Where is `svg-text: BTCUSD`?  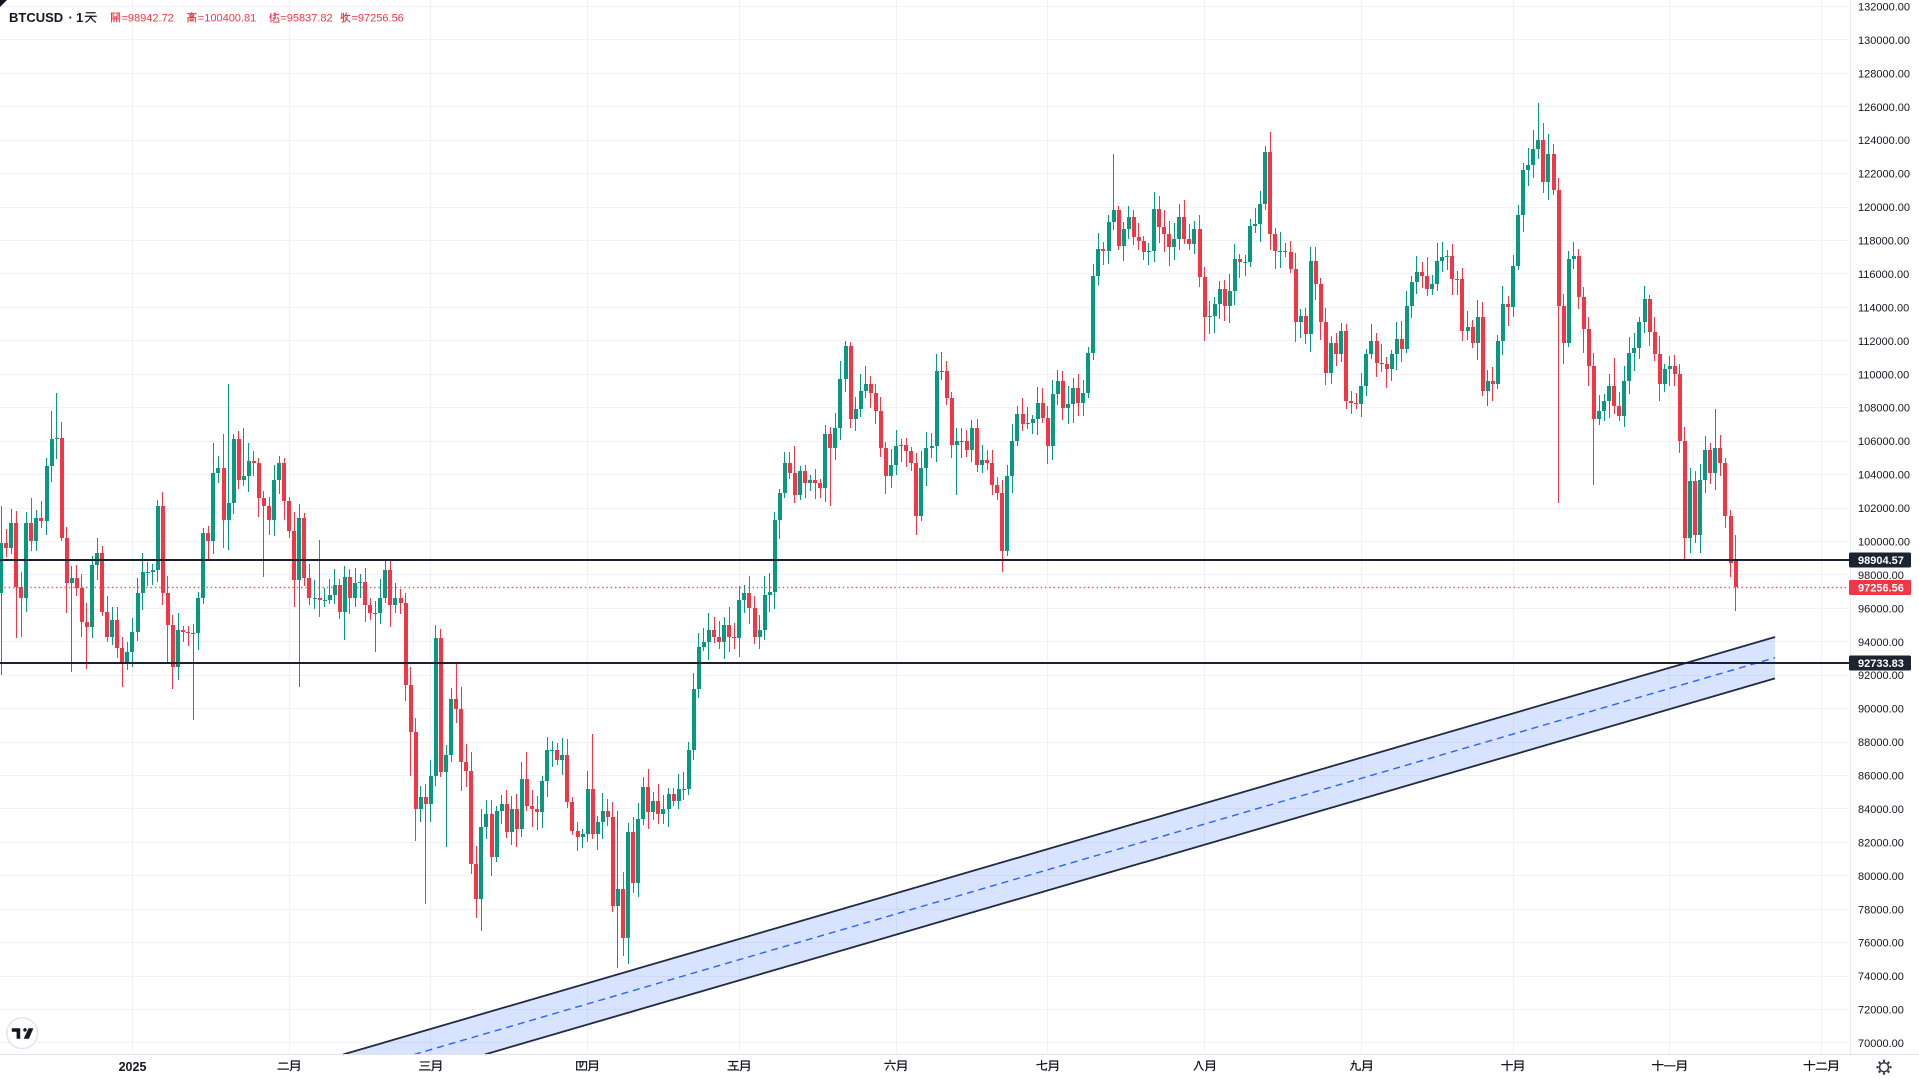 svg-text: BTCUSD is located at coordinates (36, 17).